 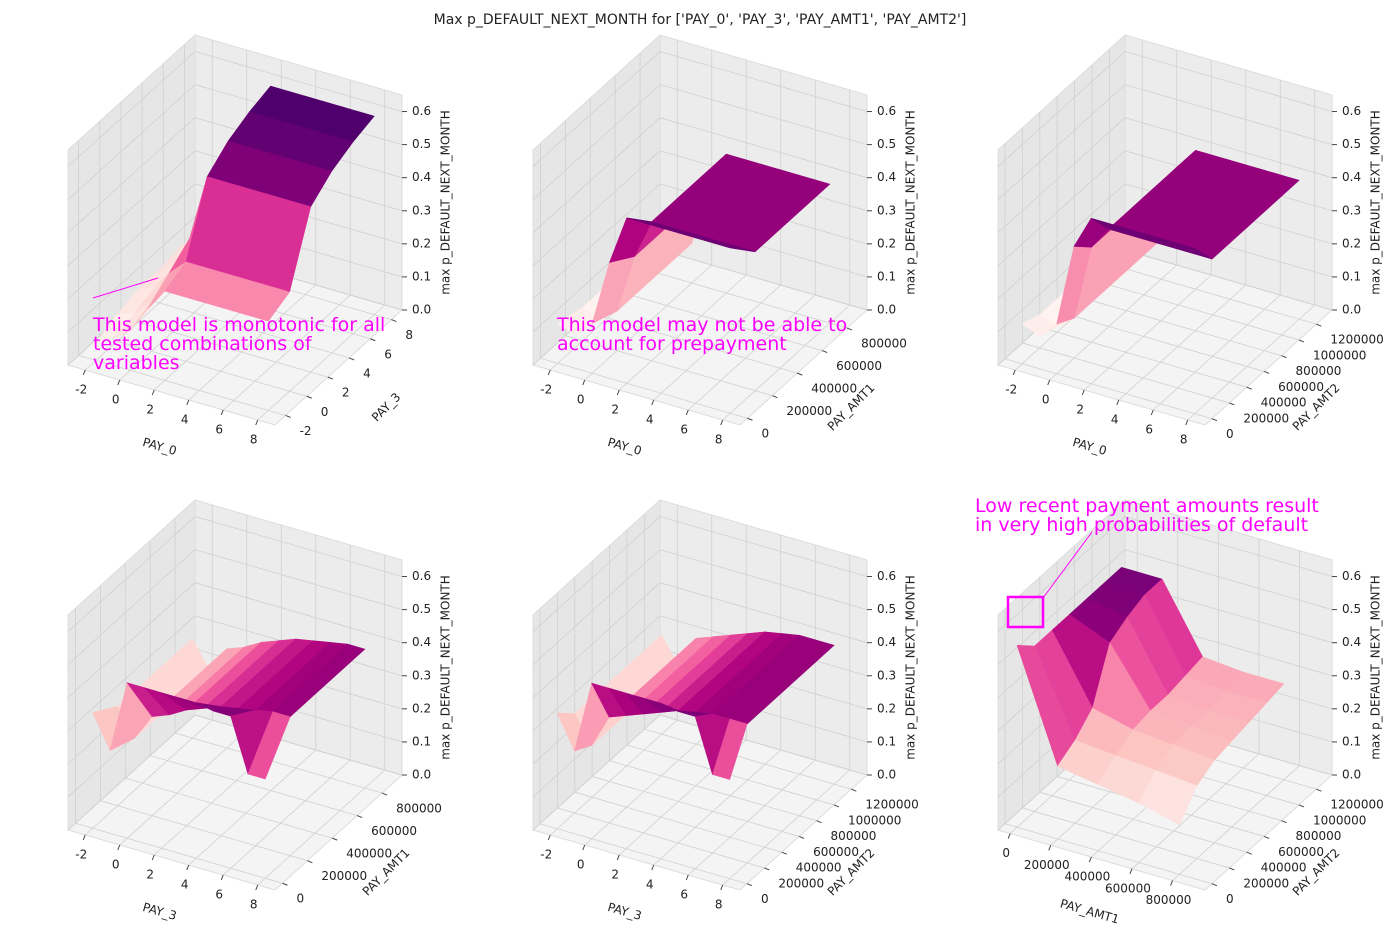 I want to click on y-tick-label: 400000, so click(x=1284, y=403).